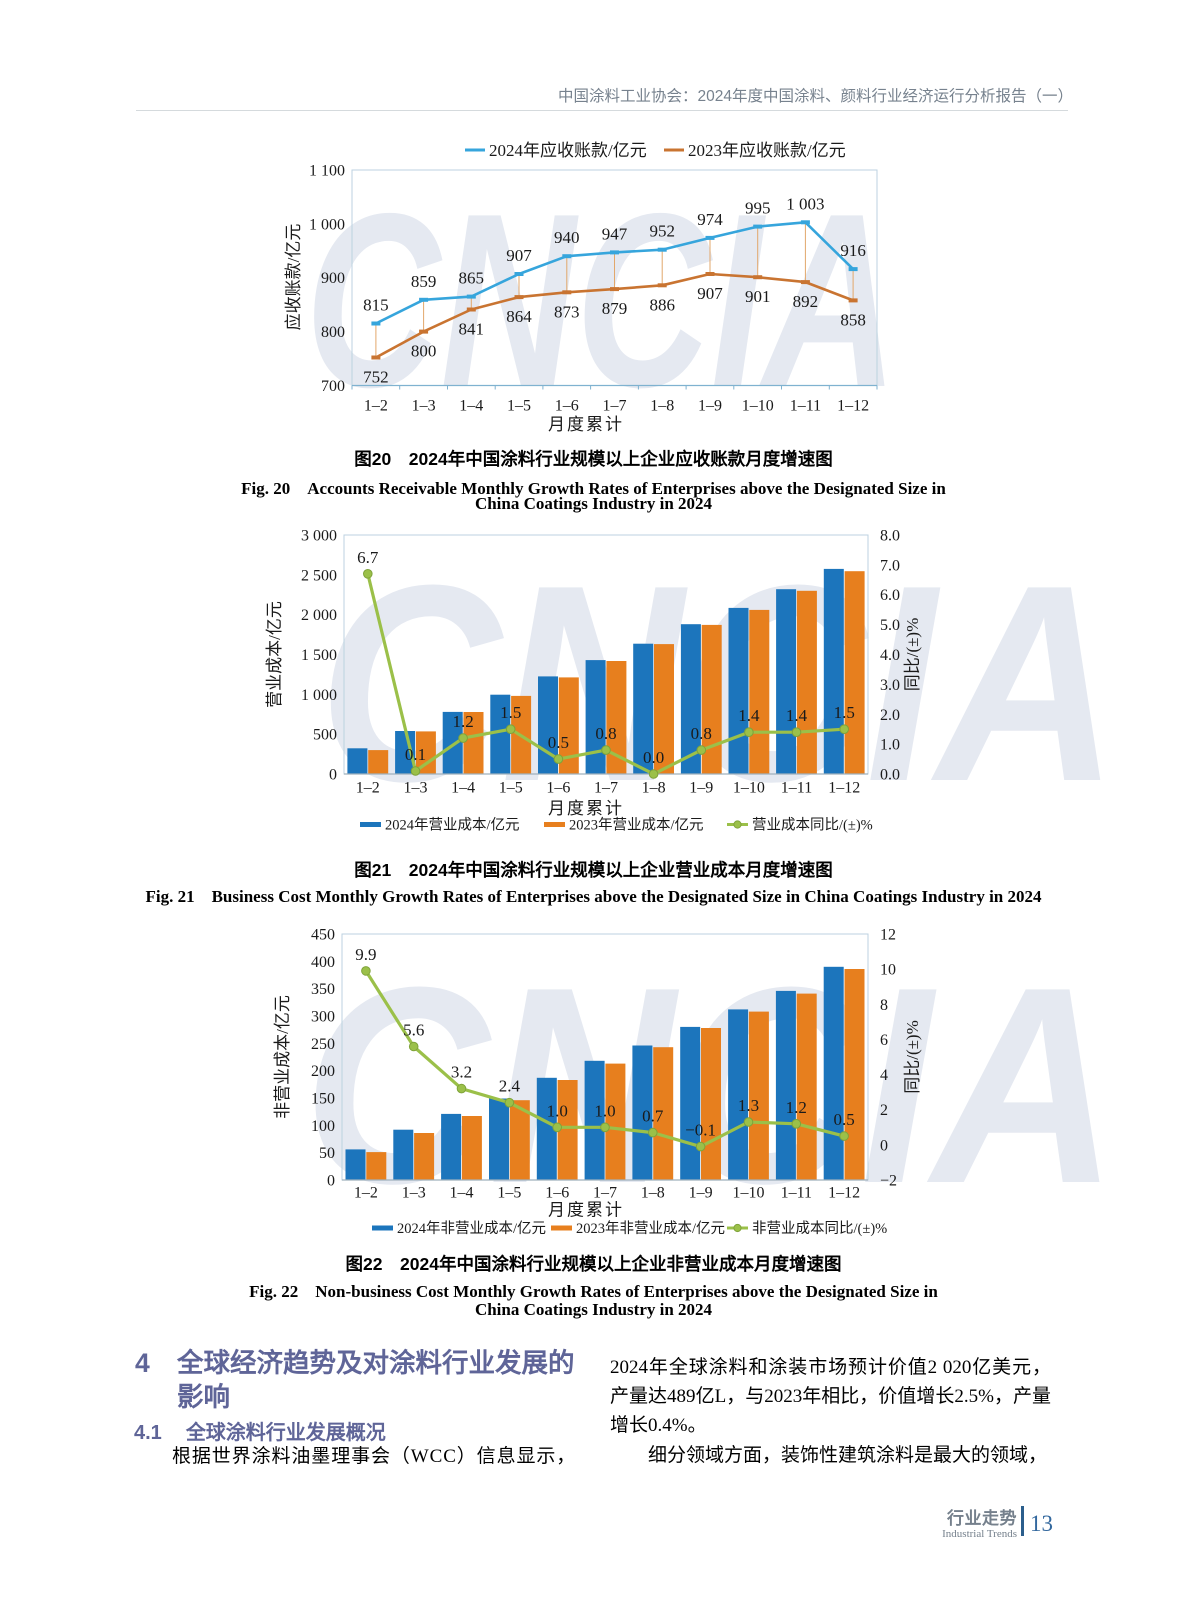 The height and width of the screenshot is (1600, 1187). Describe the element at coordinates (819, 1228) in the screenshot. I see `svg-text: 非营业成本同比/(±)%` at that location.